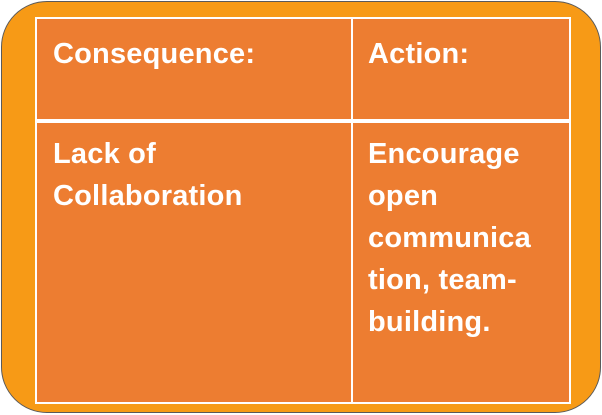 The image size is (602, 415). I want to click on header-divider, so click(303, 121).